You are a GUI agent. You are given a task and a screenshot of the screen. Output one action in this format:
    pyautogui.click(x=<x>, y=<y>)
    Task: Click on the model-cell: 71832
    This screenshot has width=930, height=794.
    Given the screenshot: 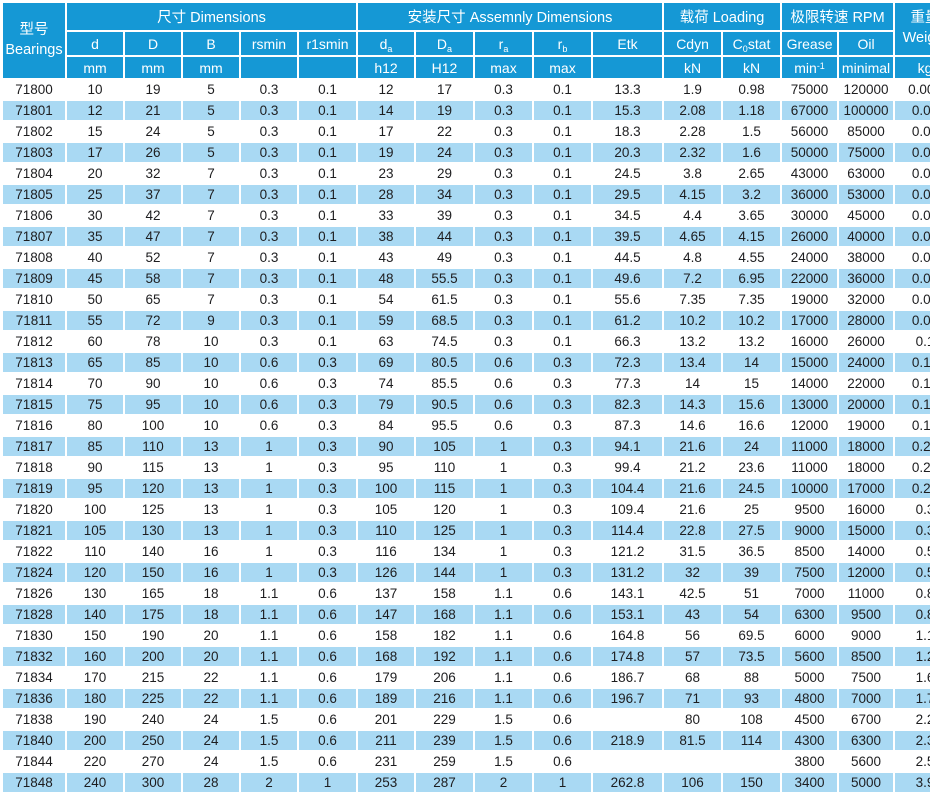 What is the action you would take?
    pyautogui.click(x=34, y=656)
    